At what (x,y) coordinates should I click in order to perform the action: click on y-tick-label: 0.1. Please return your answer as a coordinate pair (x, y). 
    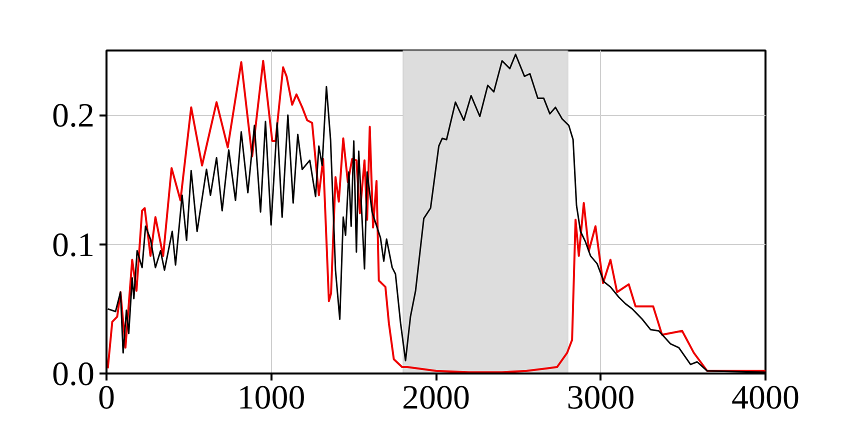
    Looking at the image, I should click on (73, 245).